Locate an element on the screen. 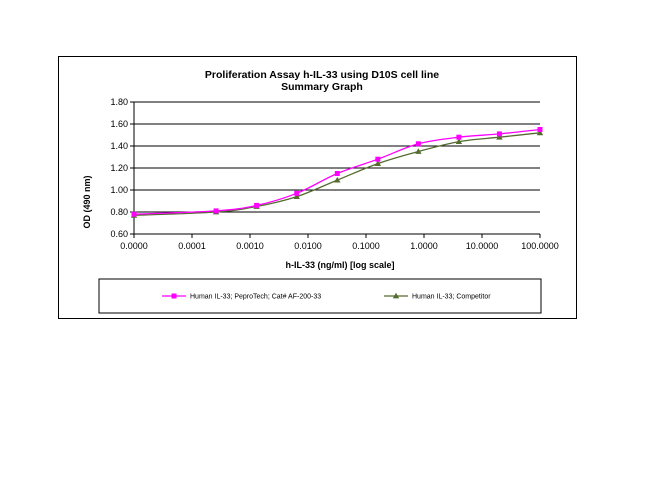 This screenshot has height=502, width=650. y-tick-label: 1.60 is located at coordinates (119, 124).